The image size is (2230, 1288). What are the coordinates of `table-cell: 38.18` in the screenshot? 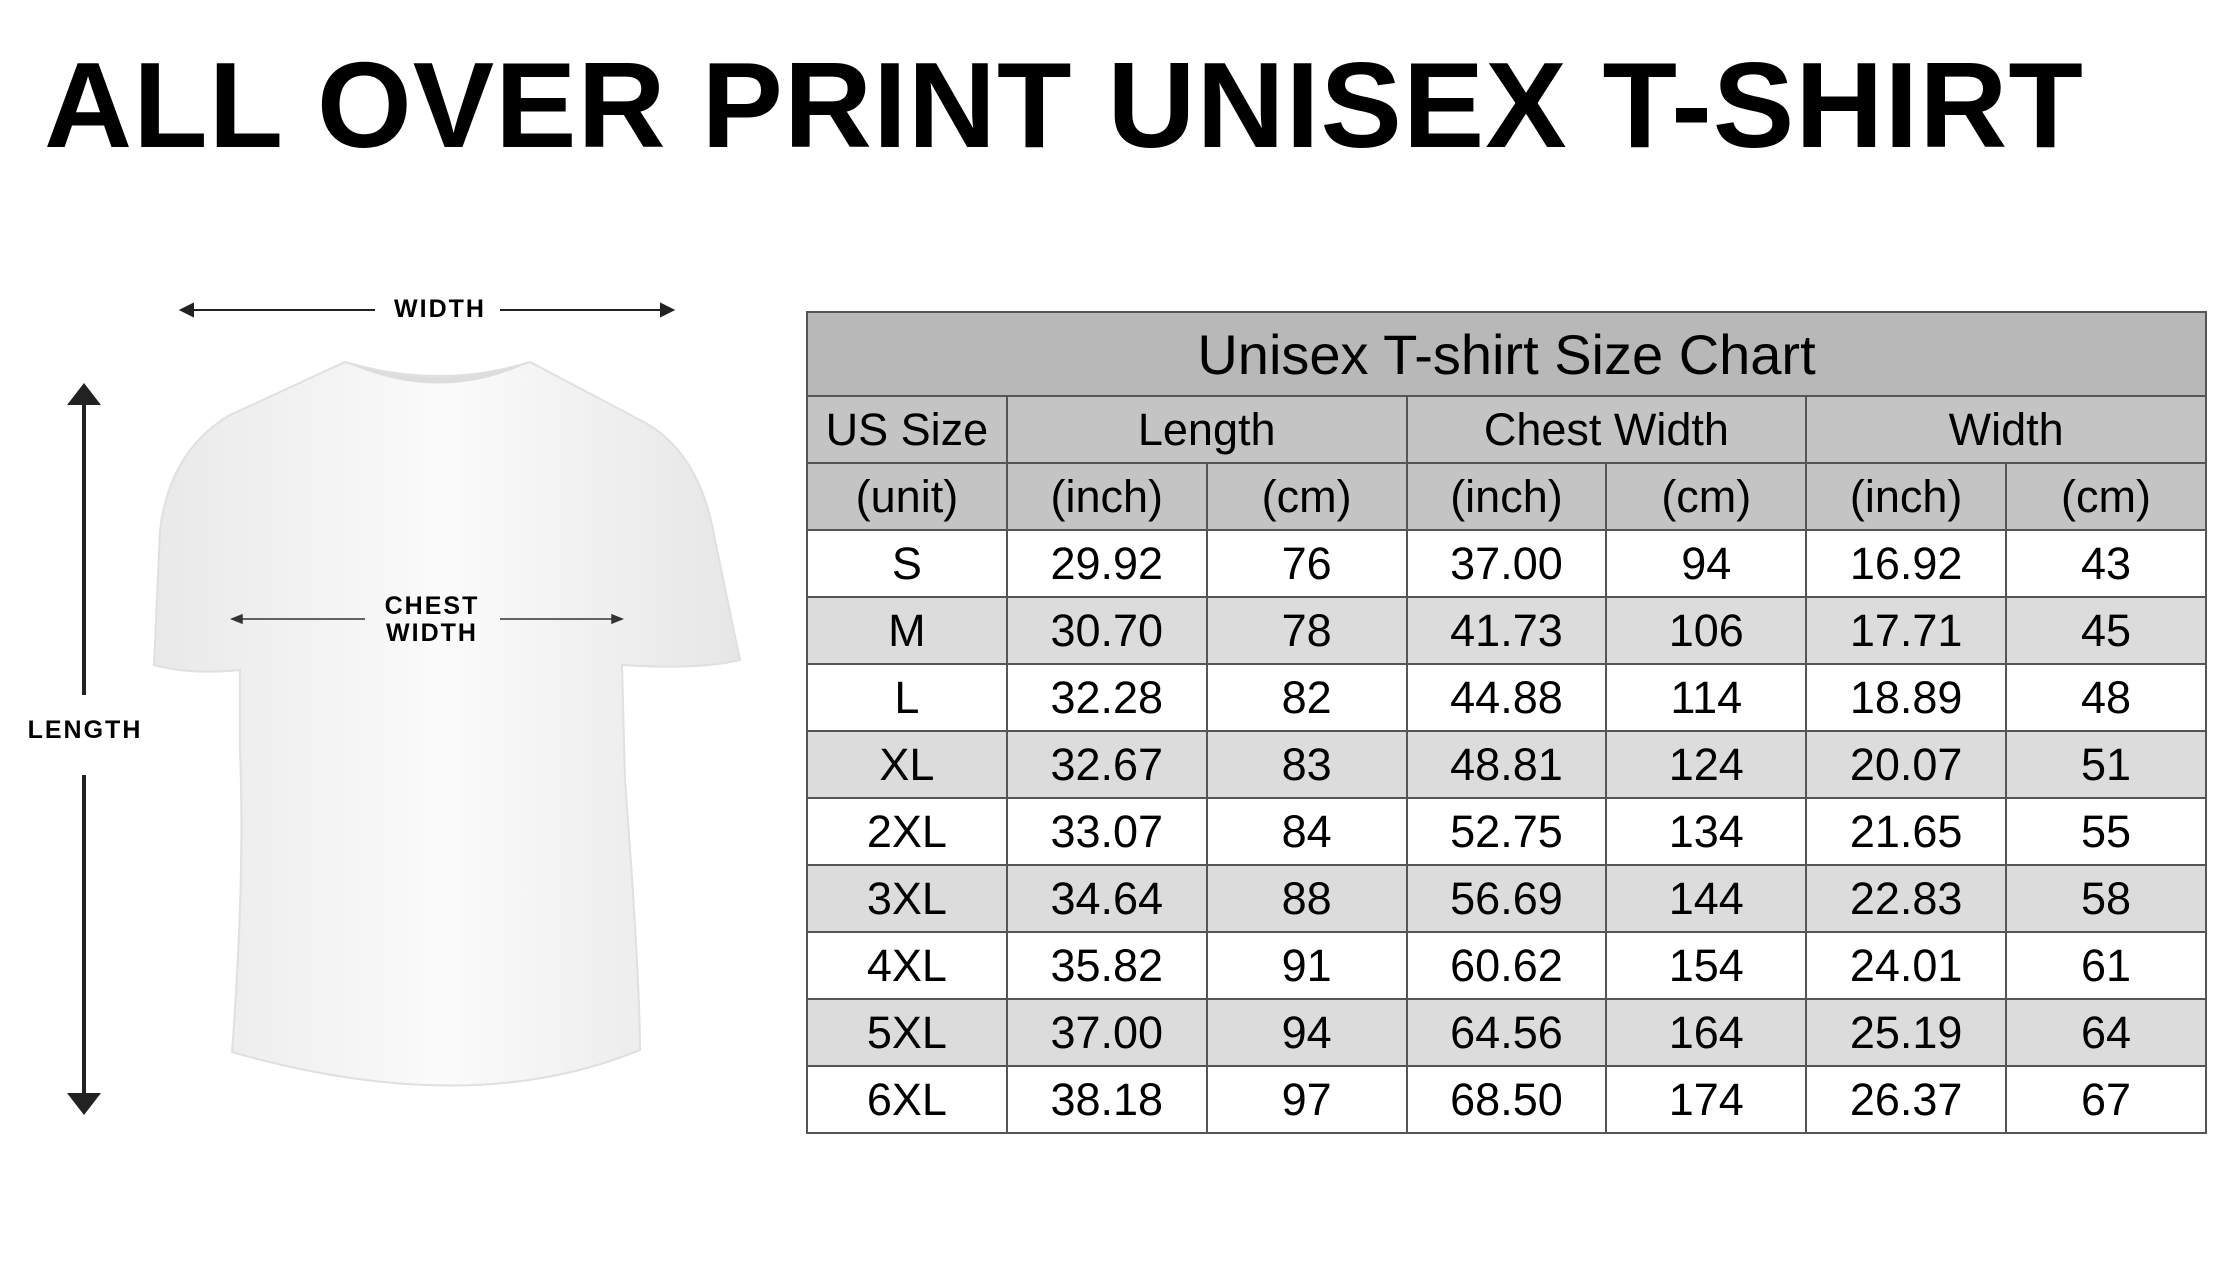 It's located at (1106, 1099).